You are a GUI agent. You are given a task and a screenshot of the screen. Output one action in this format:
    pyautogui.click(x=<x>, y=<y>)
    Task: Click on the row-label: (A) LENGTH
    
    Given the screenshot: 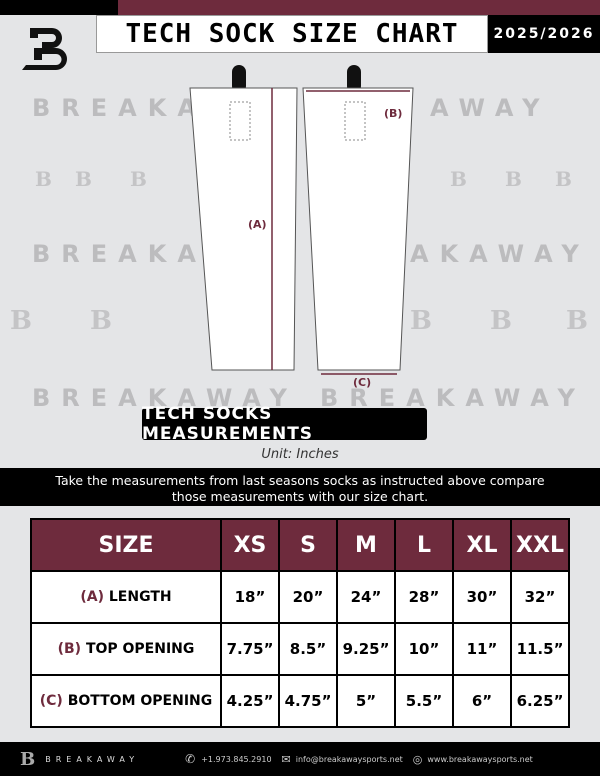 What is the action you would take?
    pyautogui.click(x=126, y=597)
    